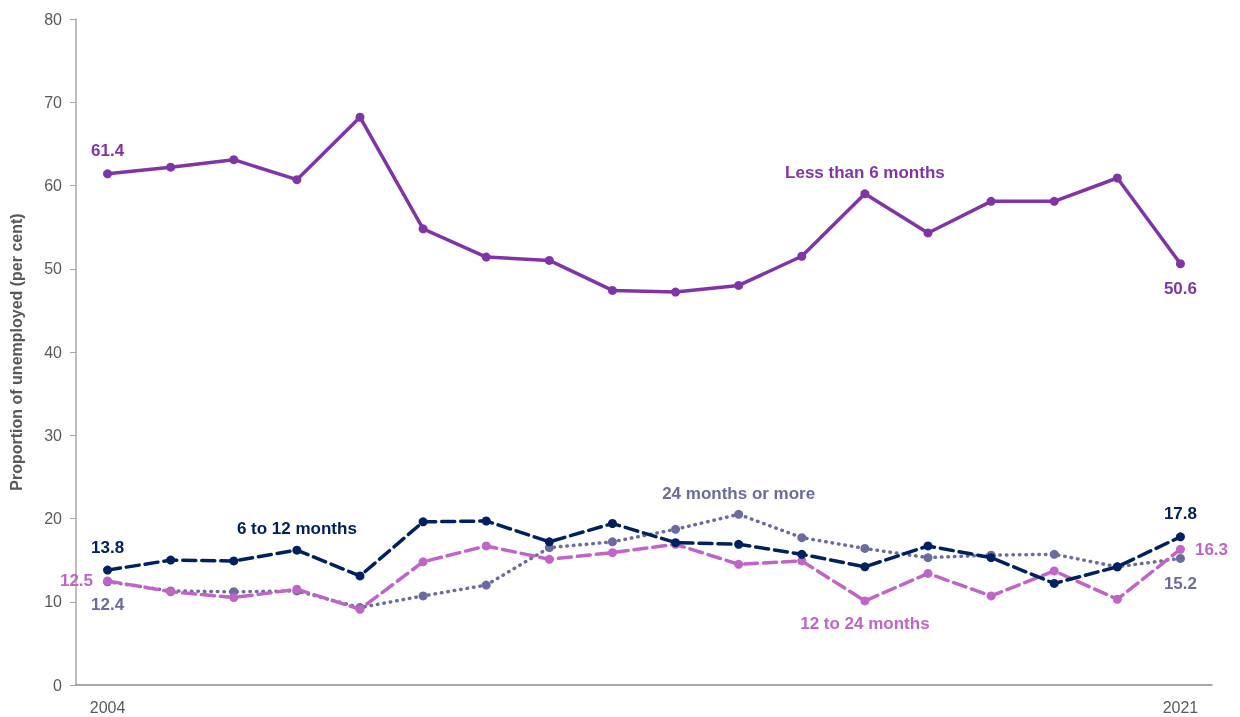 The image size is (1240, 717). What do you see at coordinates (865, 624) in the screenshot?
I see `series-label: 12 to 24 months` at bounding box center [865, 624].